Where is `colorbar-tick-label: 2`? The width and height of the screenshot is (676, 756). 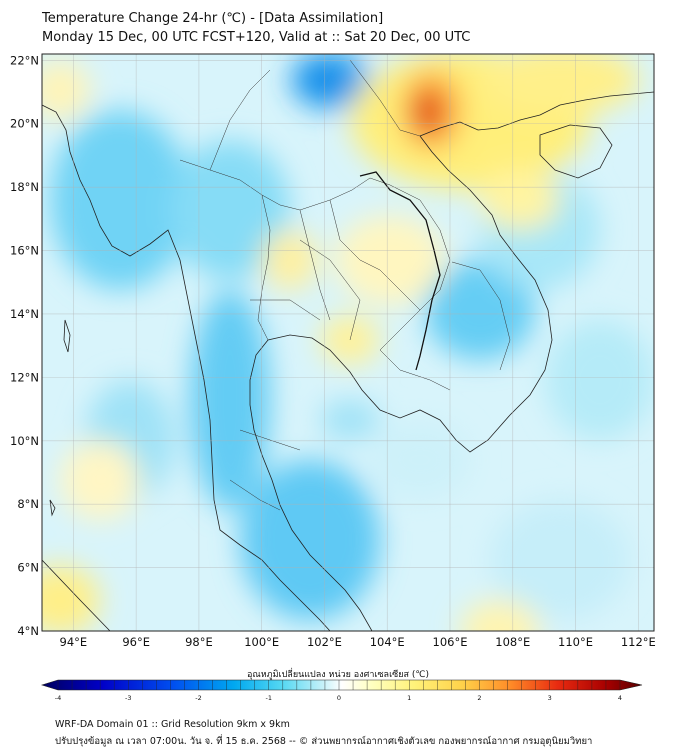
colorbar-tick-label: 2 is located at coordinates (479, 698).